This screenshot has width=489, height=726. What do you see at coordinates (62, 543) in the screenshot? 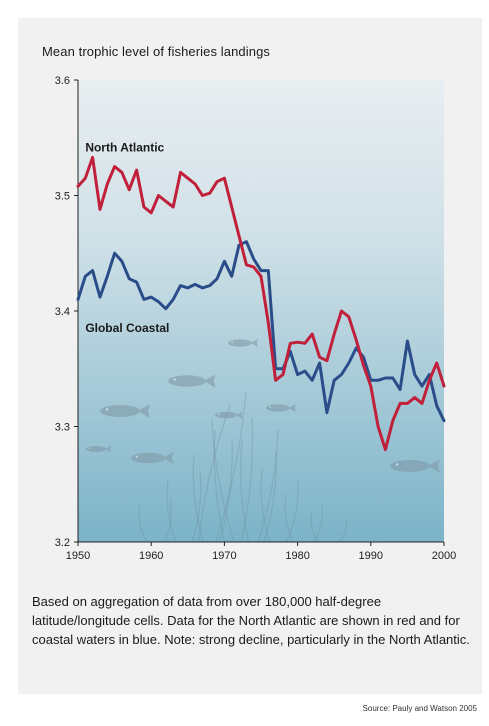
I see `y-tick-label: 3.2` at bounding box center [62, 543].